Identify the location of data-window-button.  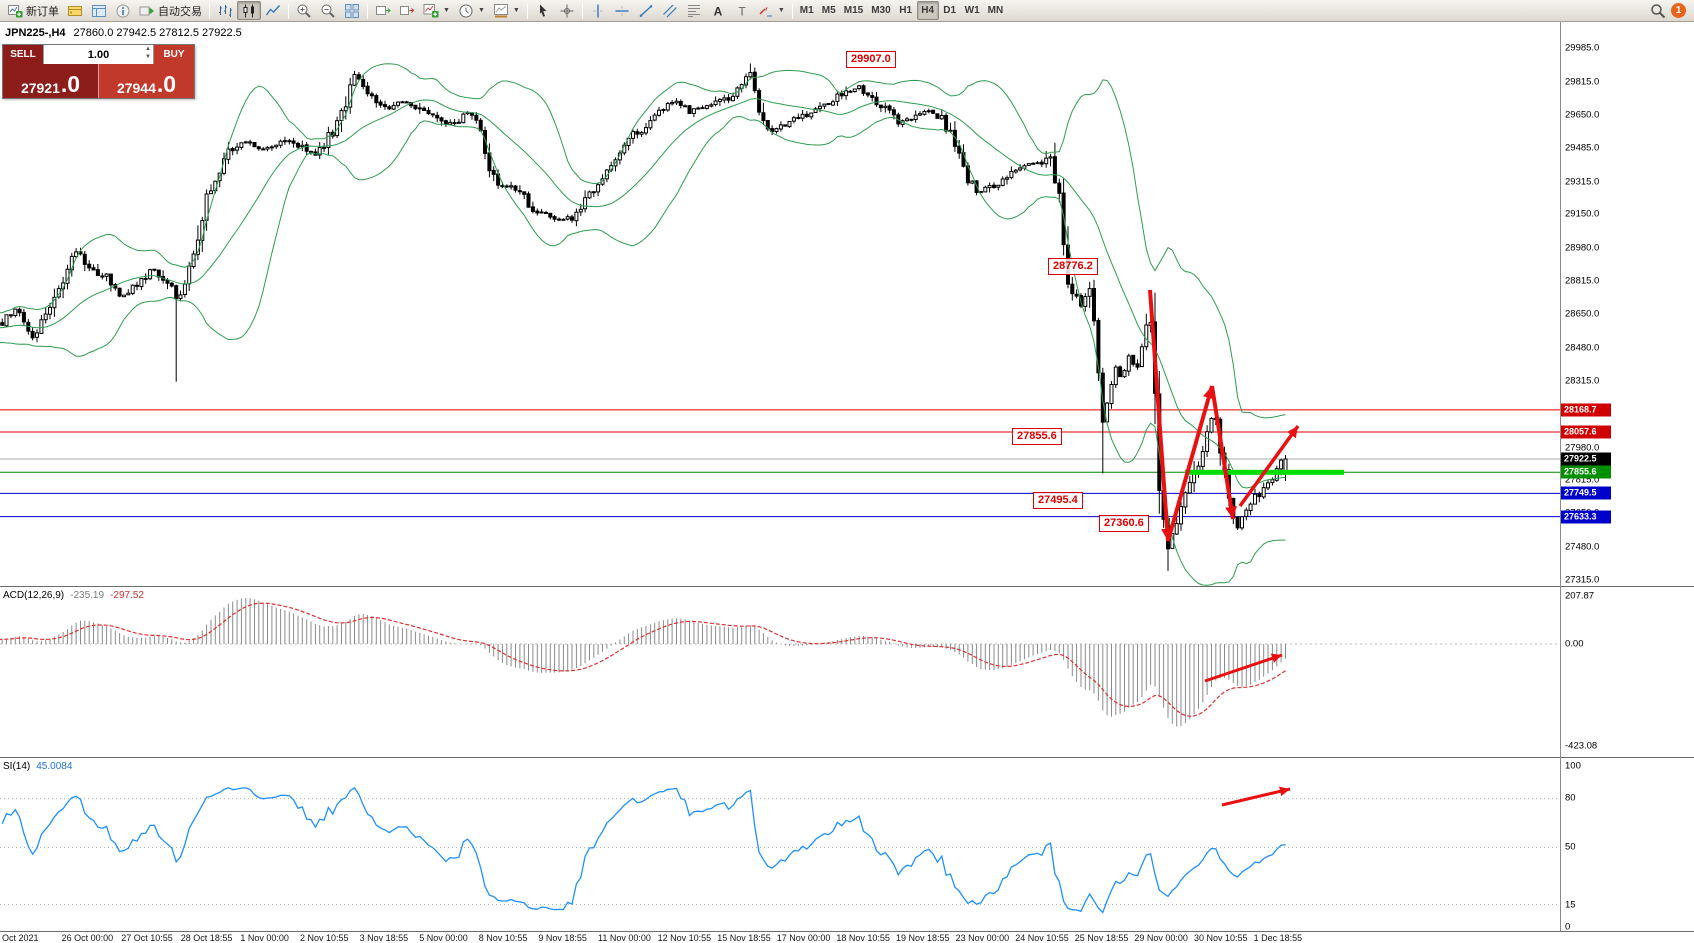
(99, 10).